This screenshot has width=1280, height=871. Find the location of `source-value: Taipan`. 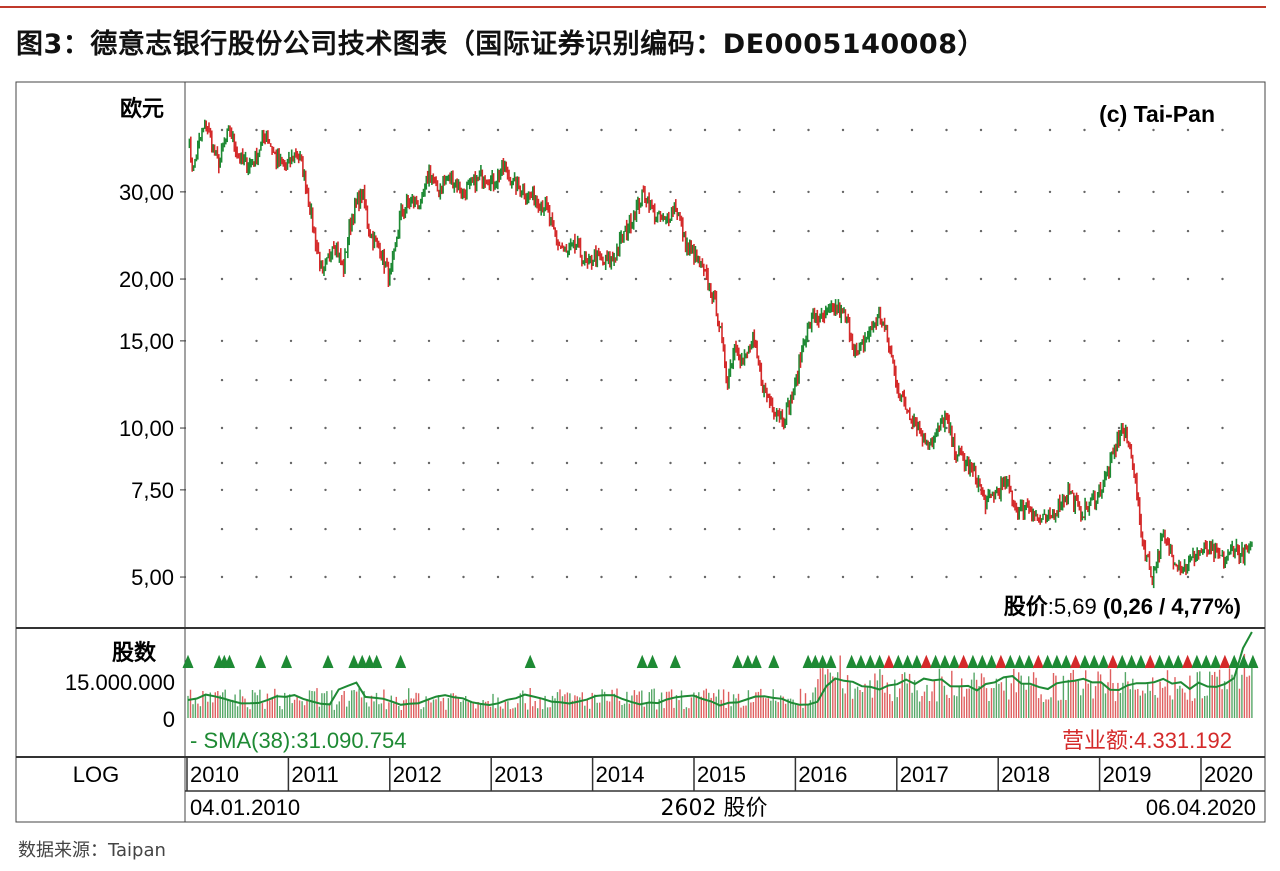

source-value: Taipan is located at coordinates (137, 850).